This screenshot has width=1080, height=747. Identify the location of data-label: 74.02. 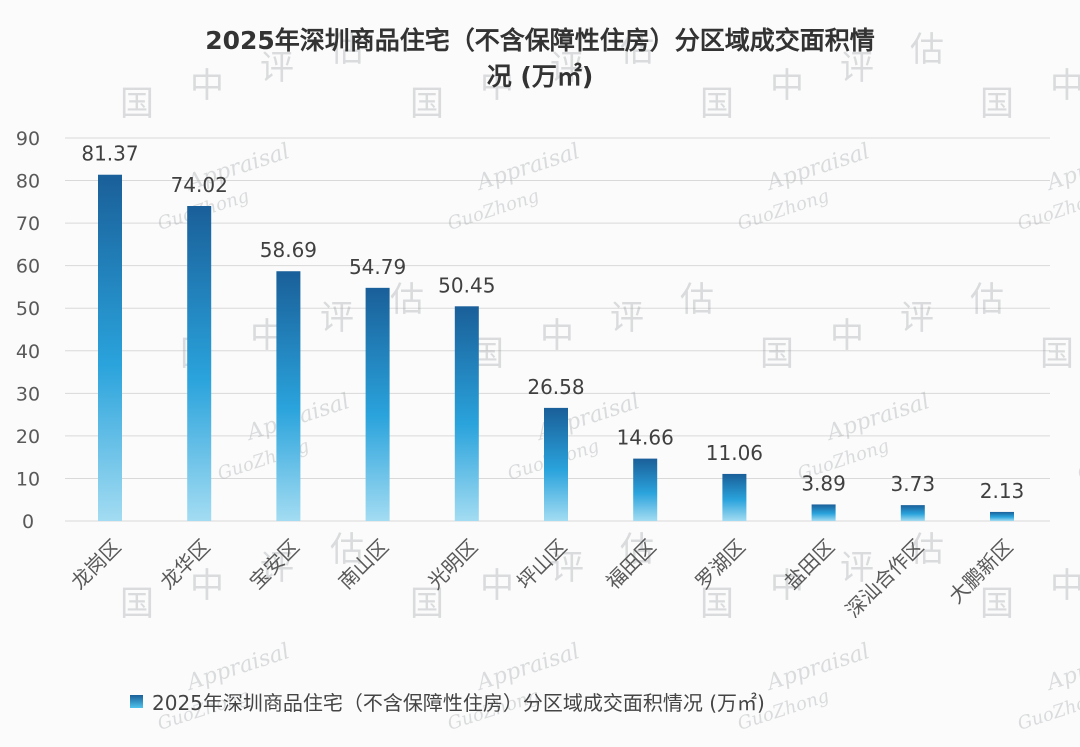
(199, 185).